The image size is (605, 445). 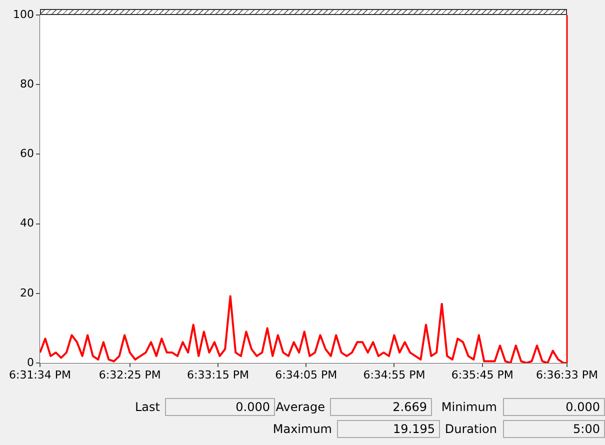 I want to click on text: Last, so click(x=147, y=407).